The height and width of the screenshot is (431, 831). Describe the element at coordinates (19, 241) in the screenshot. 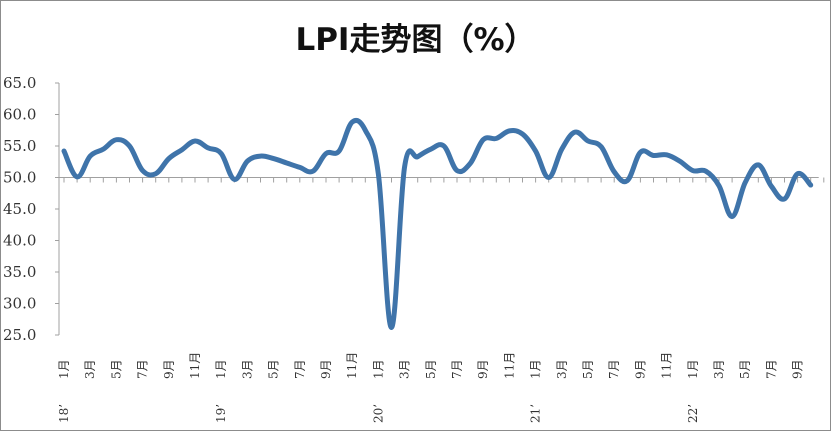

I see `y-tick-label: 40.0` at that location.